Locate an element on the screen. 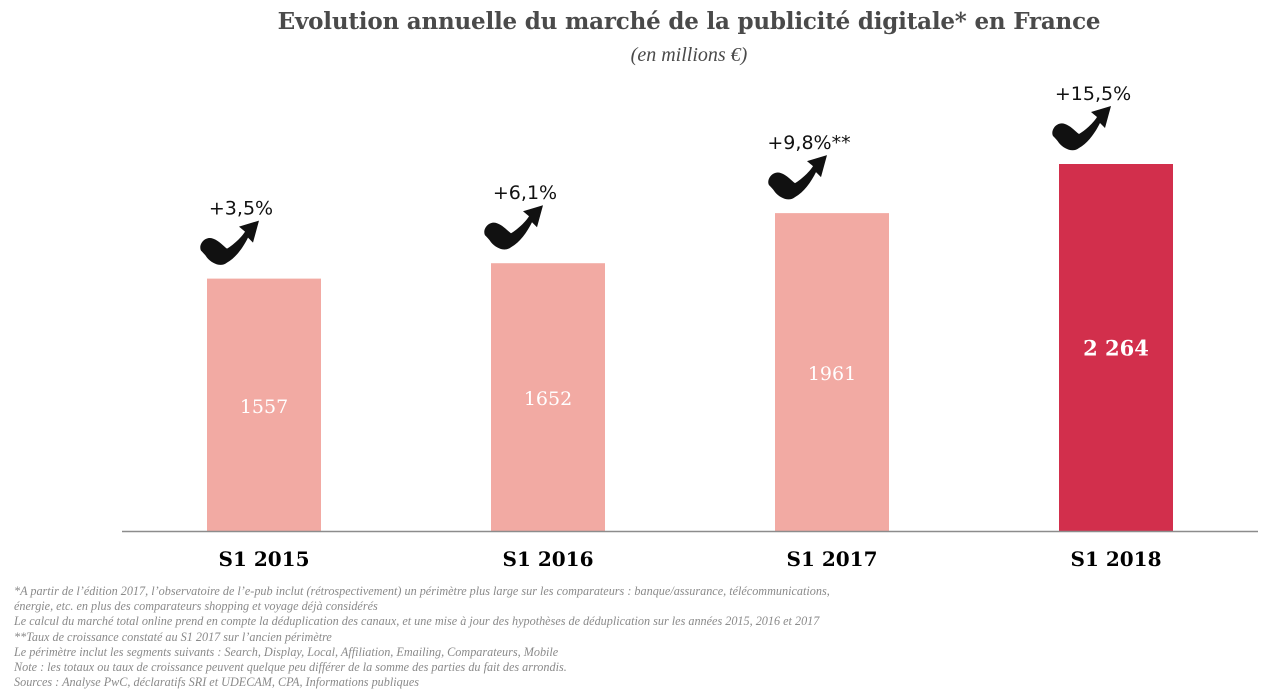 Image resolution: width=1263 pixels, height=694 pixels. bar-value-label: 1652 is located at coordinates (548, 399).